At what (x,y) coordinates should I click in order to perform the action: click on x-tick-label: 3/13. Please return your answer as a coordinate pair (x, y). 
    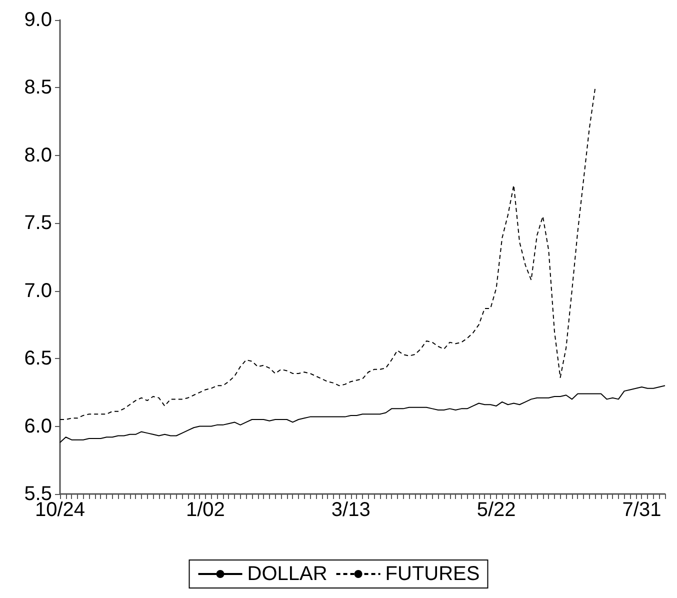
    Looking at the image, I should click on (350, 510).